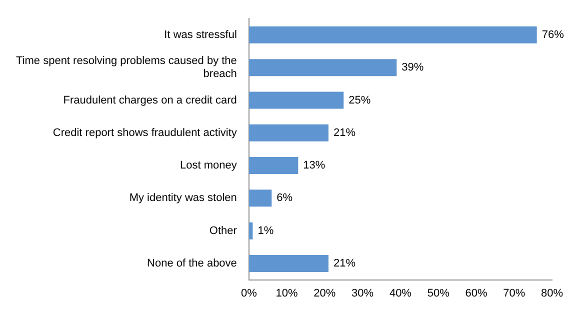 The width and height of the screenshot is (574, 311). I want to click on y-tick-label: Time spent resolving problems caused by the breach, so click(126, 67).